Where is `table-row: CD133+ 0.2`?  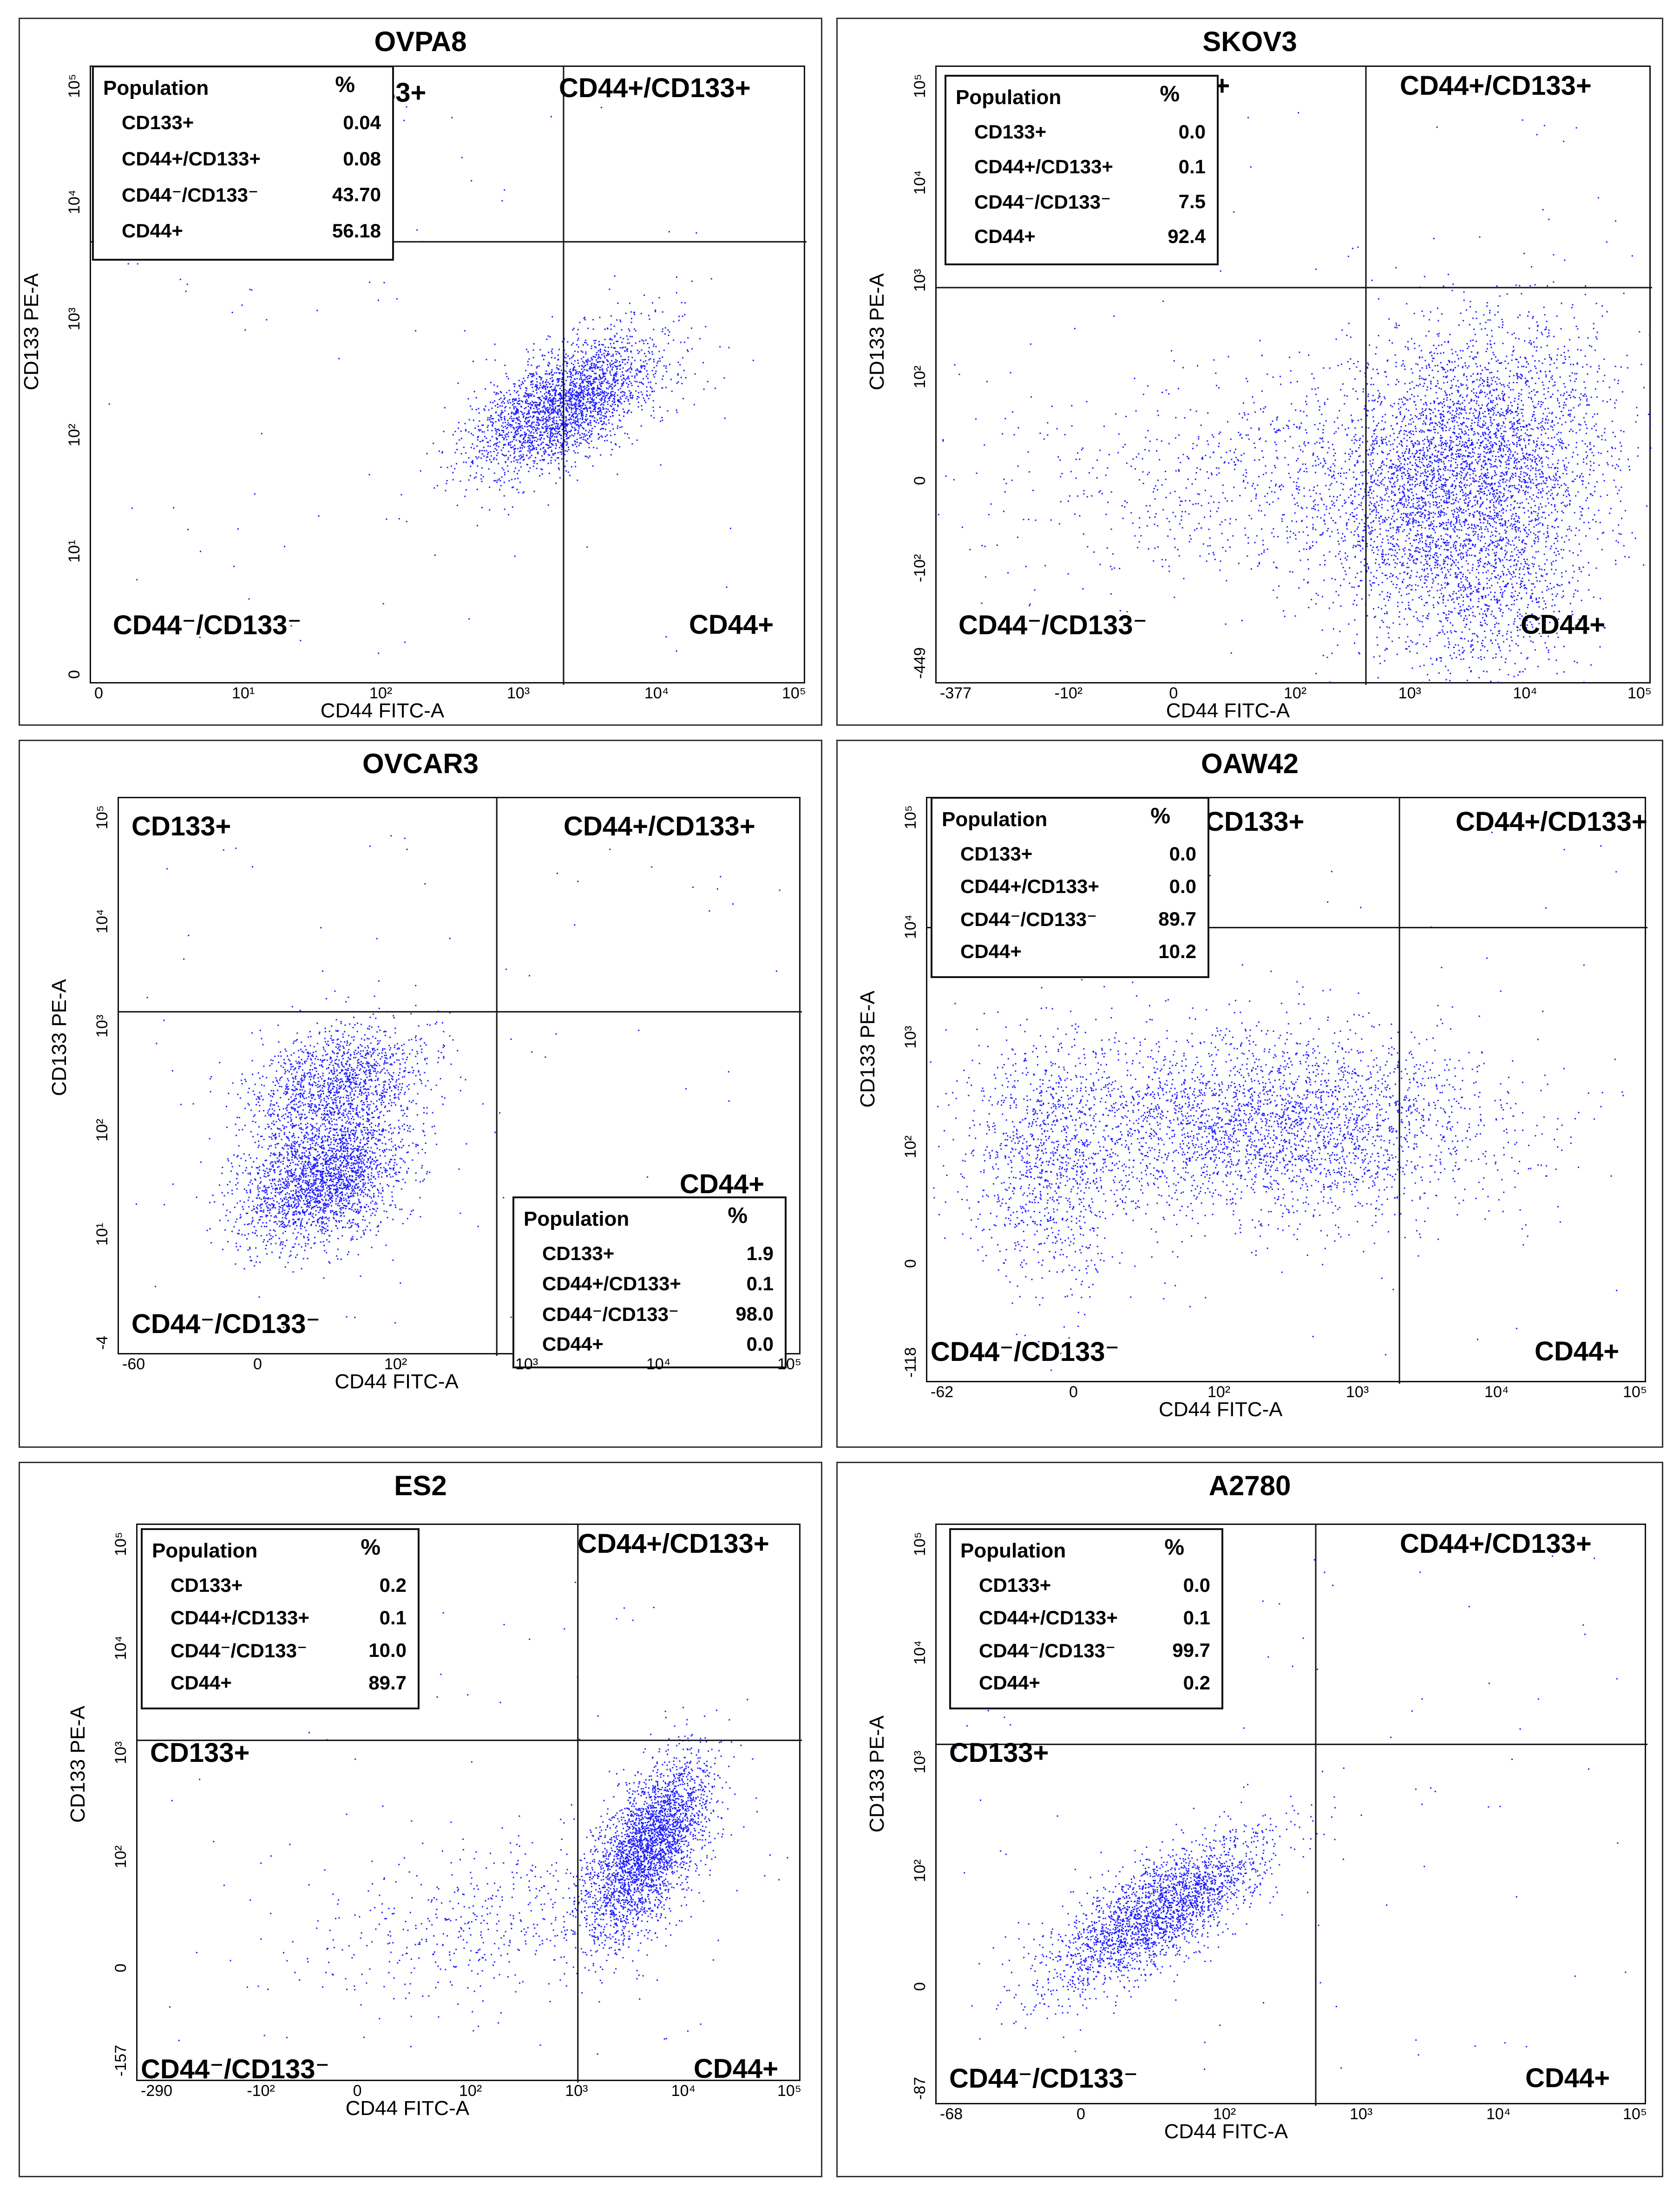 table-row: CD133+ 0.2 is located at coordinates (280, 1588).